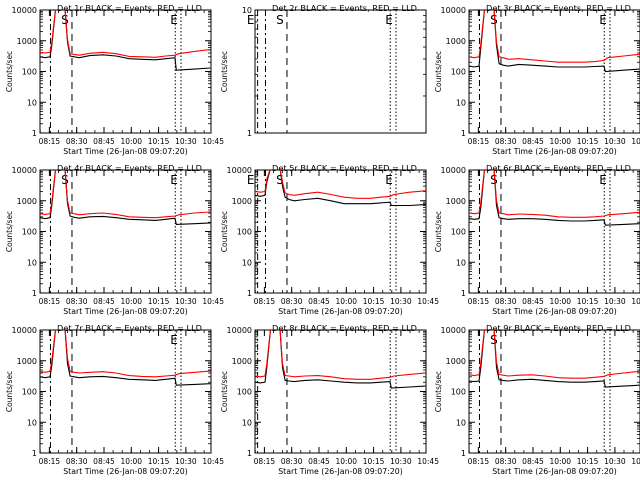 The height and width of the screenshot is (484, 640). I want to click on panel-title: Det 5r BLACK = Events, RED = LLD, so click(344, 168).